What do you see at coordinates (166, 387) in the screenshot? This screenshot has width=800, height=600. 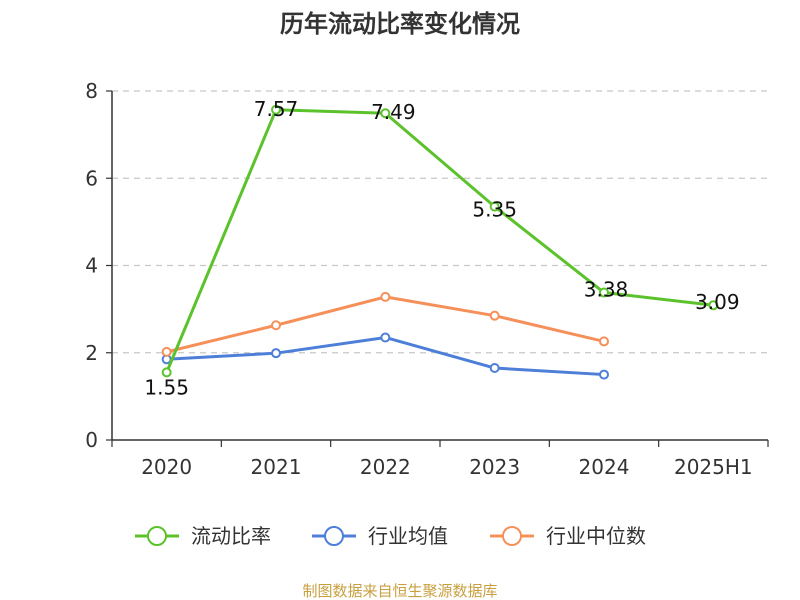 I see `data-label: 1.55` at bounding box center [166, 387].